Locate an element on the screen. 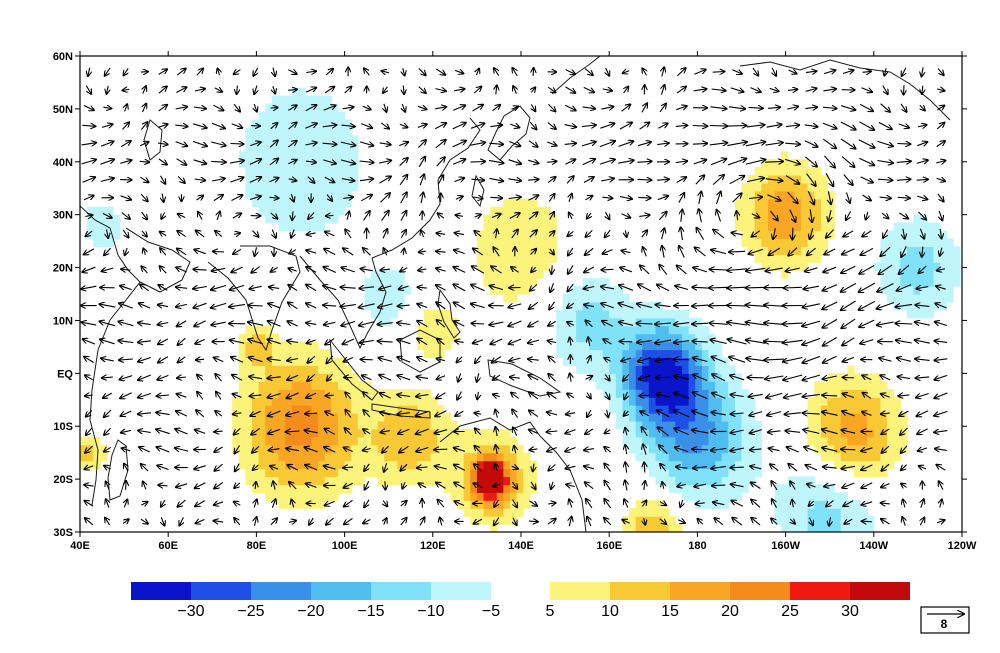 The width and height of the screenshot is (1000, 653). colorbar-label-positive: 10 is located at coordinates (610, 611).